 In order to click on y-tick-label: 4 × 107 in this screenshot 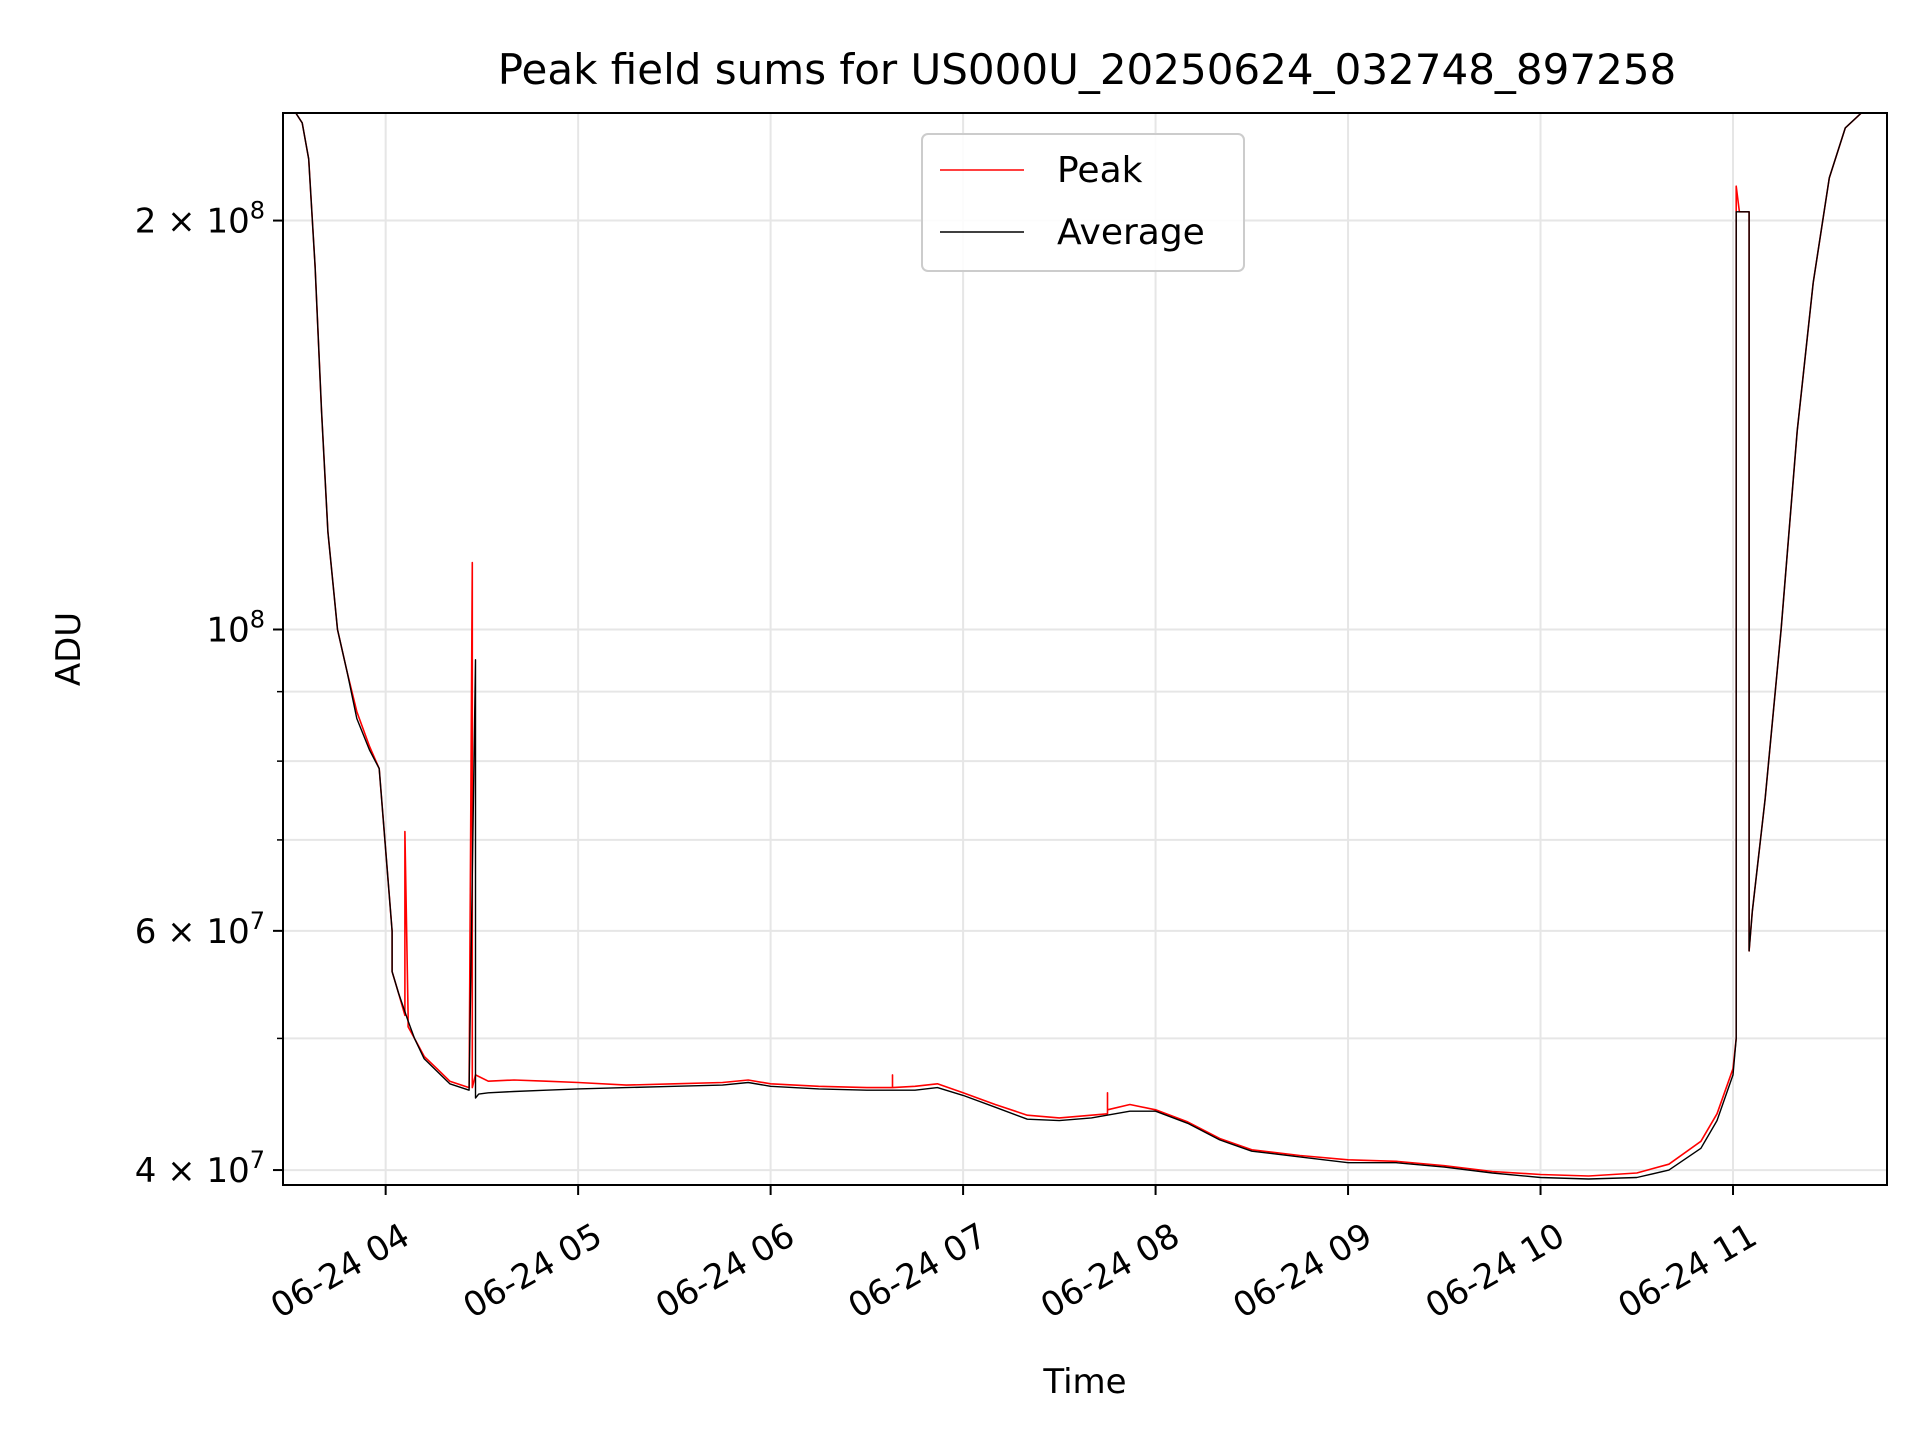, I will do `click(200, 1168)`.